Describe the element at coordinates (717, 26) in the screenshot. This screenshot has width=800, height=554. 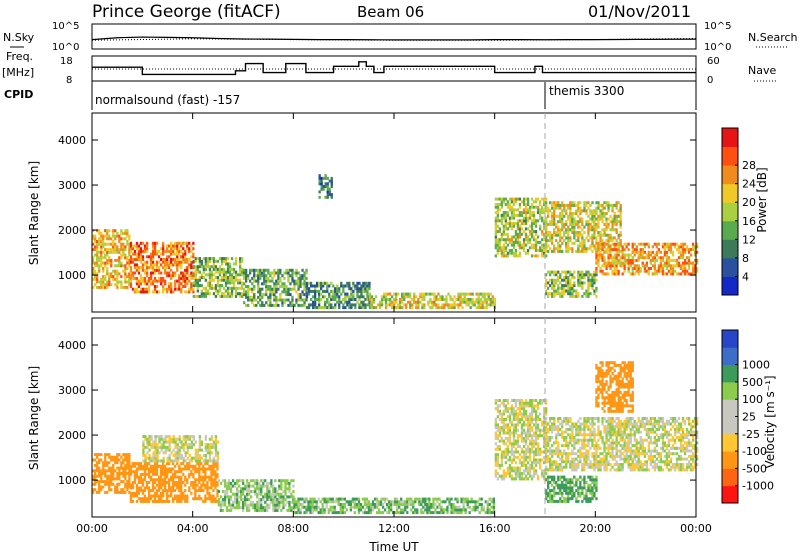
I see `noise-right-tick-top: 10^5` at that location.